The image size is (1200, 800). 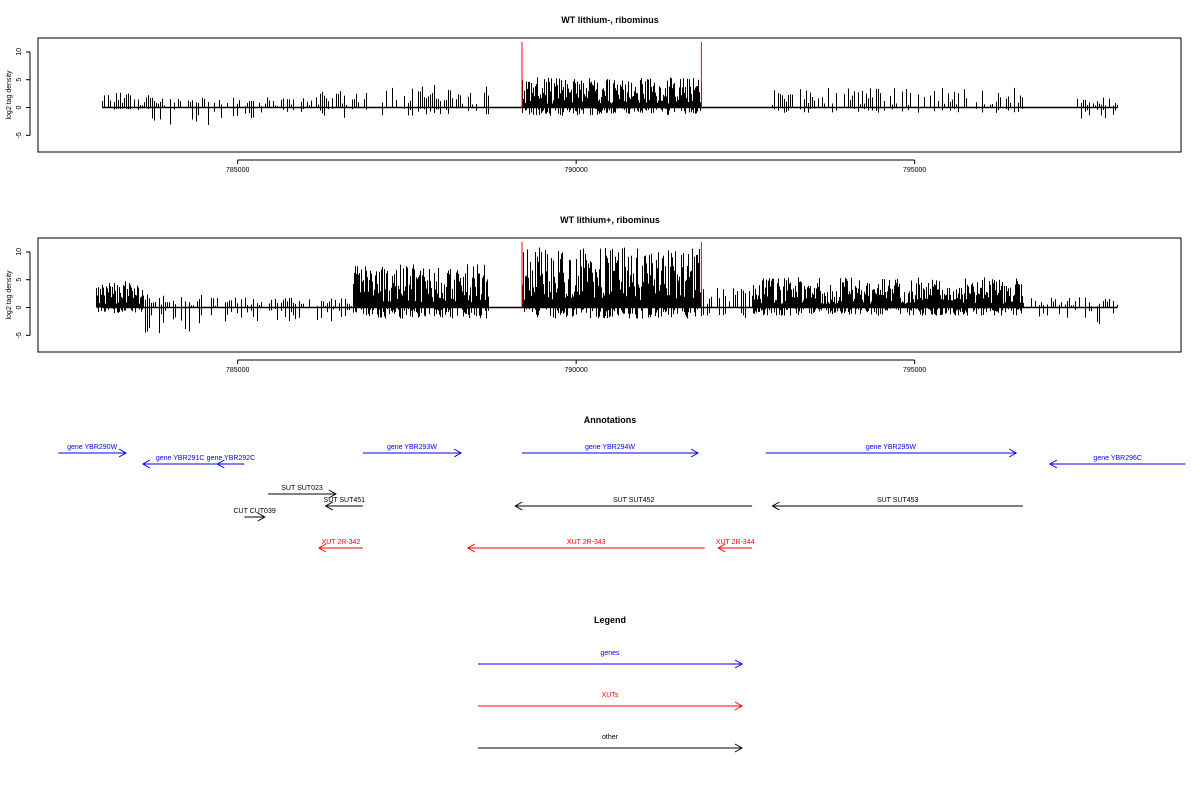 What do you see at coordinates (9, 95) in the screenshot?
I see `panel-1-ylabel: log2 tag density` at bounding box center [9, 95].